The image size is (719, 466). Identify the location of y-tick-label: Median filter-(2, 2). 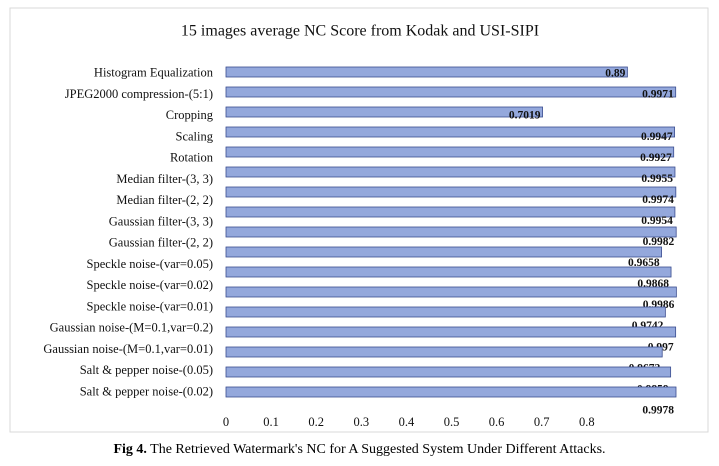
(164, 200).